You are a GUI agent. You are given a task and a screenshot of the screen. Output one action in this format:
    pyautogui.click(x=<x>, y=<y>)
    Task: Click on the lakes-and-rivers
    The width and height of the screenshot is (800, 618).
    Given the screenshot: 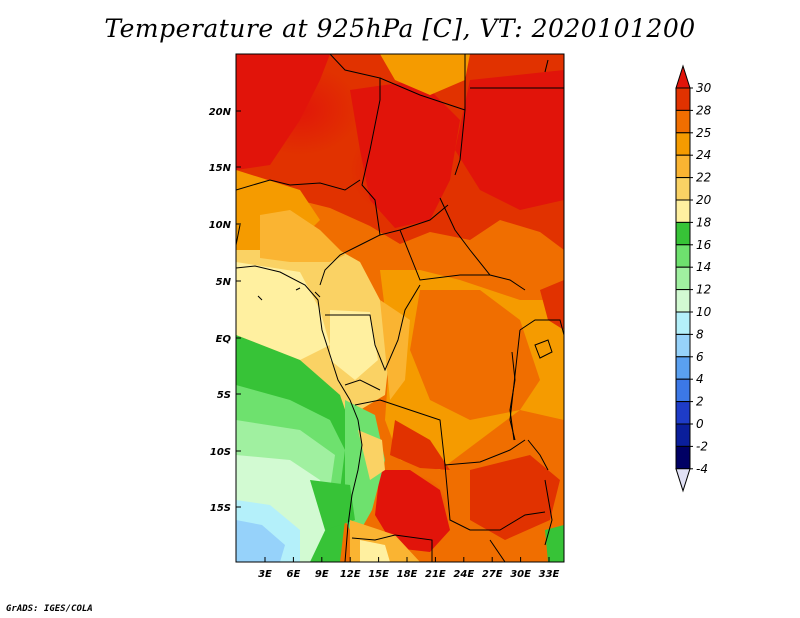 What is the action you would take?
    pyautogui.click(x=531, y=265)
    